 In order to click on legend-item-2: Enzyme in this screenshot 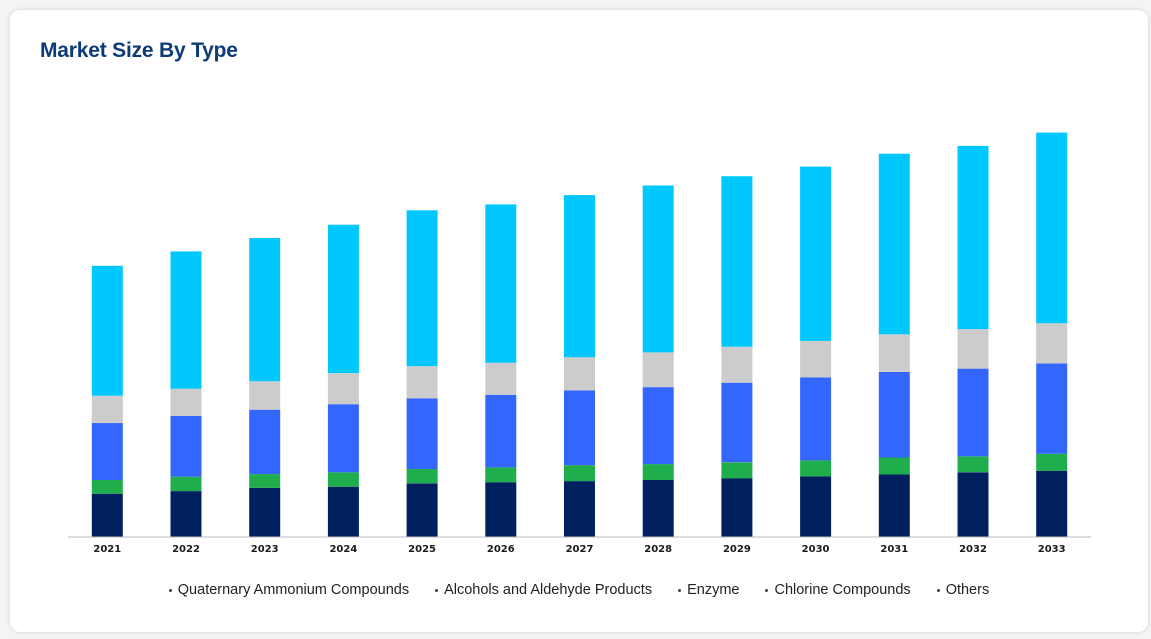, I will do `click(708, 590)`.